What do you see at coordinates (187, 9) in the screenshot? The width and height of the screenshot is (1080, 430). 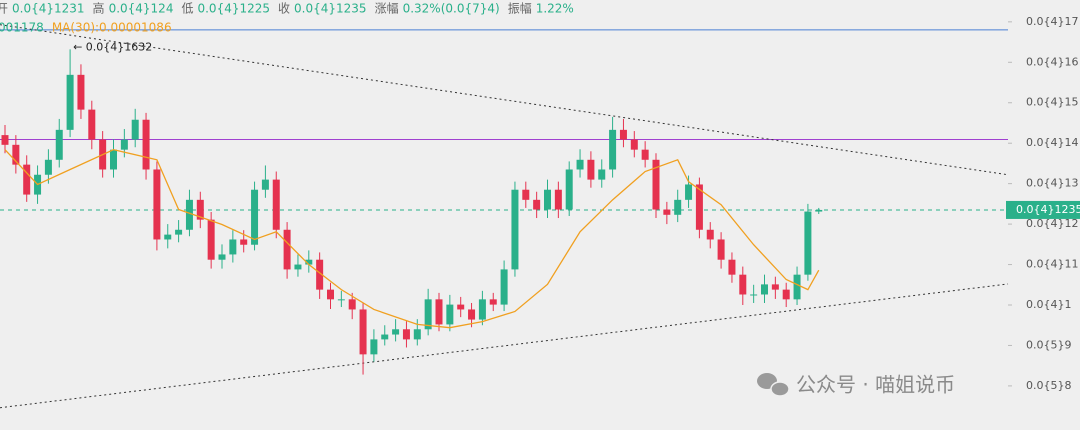 I see `header-label: 低` at bounding box center [187, 9].